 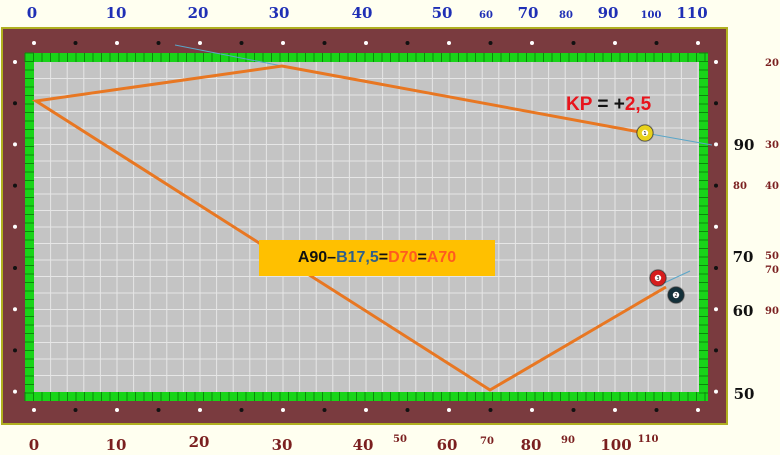 What do you see at coordinates (638, 104) in the screenshot?
I see `kp-value: 2,5` at bounding box center [638, 104].